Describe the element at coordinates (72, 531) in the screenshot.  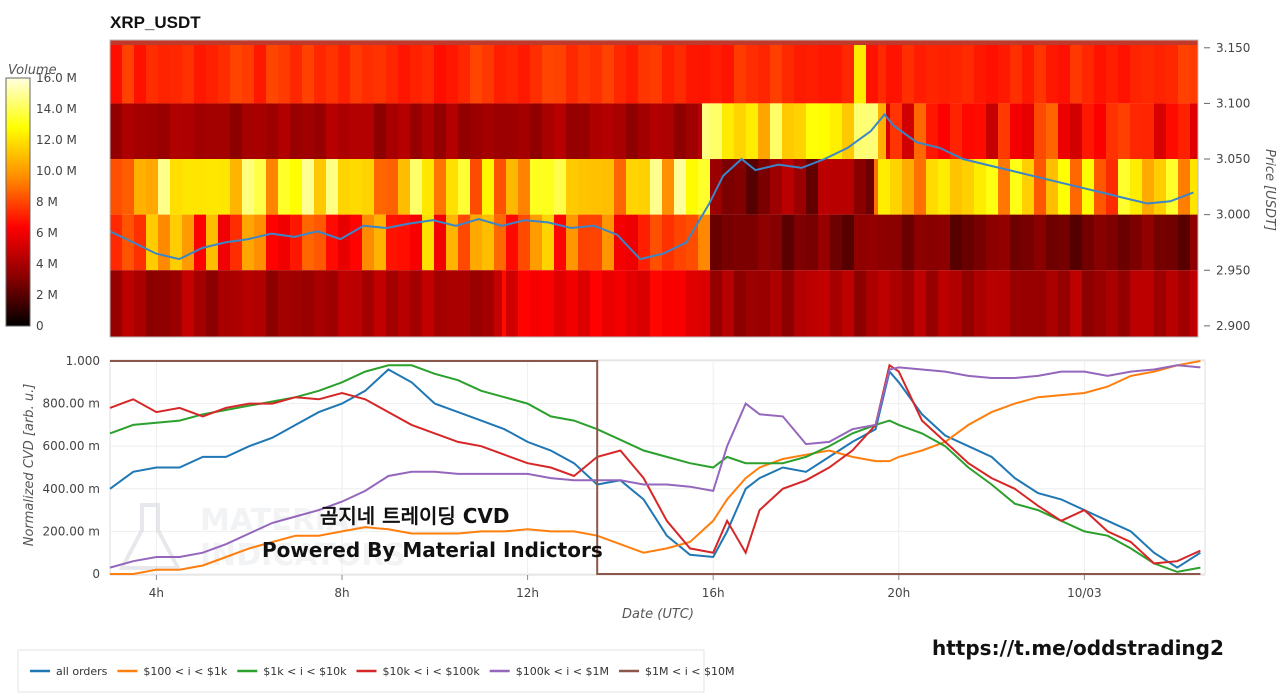
I see `cvd-y-tick-label: 200.00 m` at that location.